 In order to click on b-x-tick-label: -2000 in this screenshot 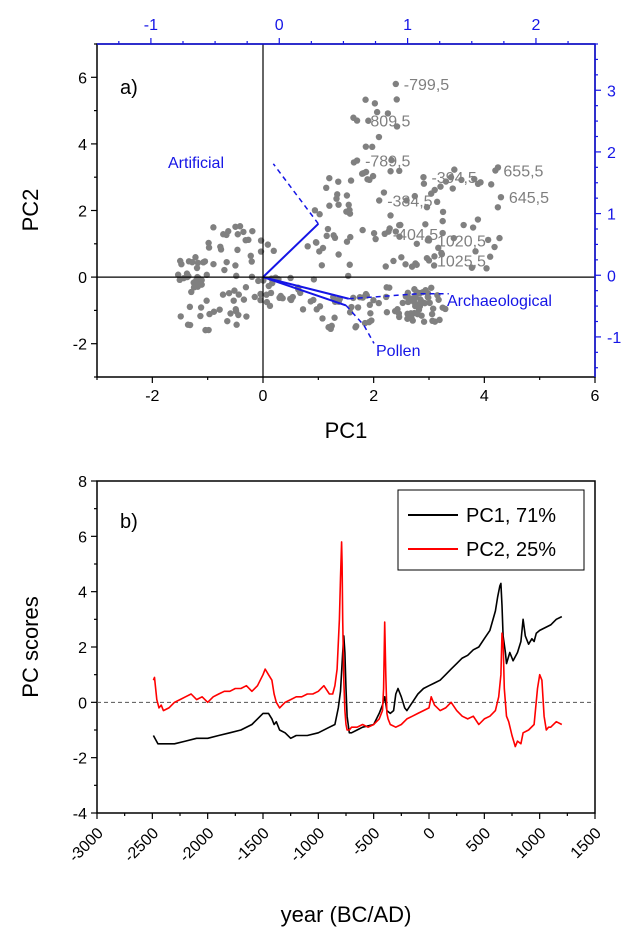, I will do `click(197, 845)`.